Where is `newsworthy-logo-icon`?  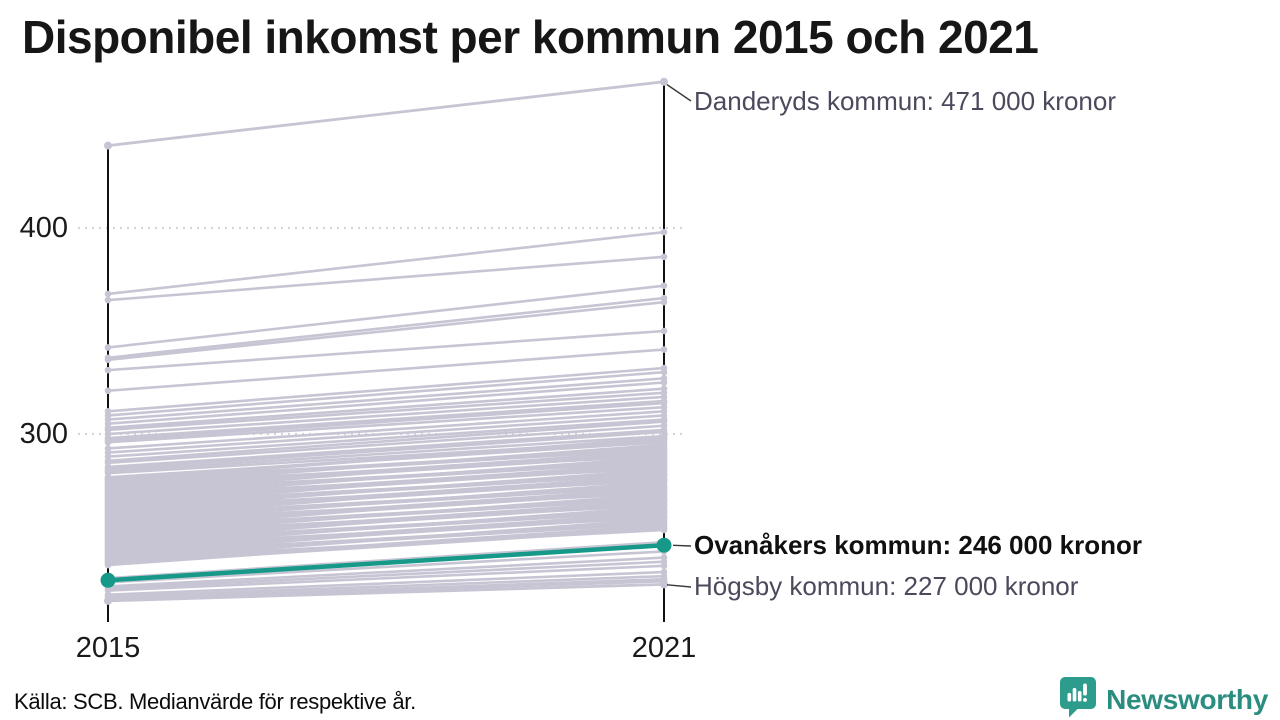 newsworthy-logo-icon is located at coordinates (1078, 698).